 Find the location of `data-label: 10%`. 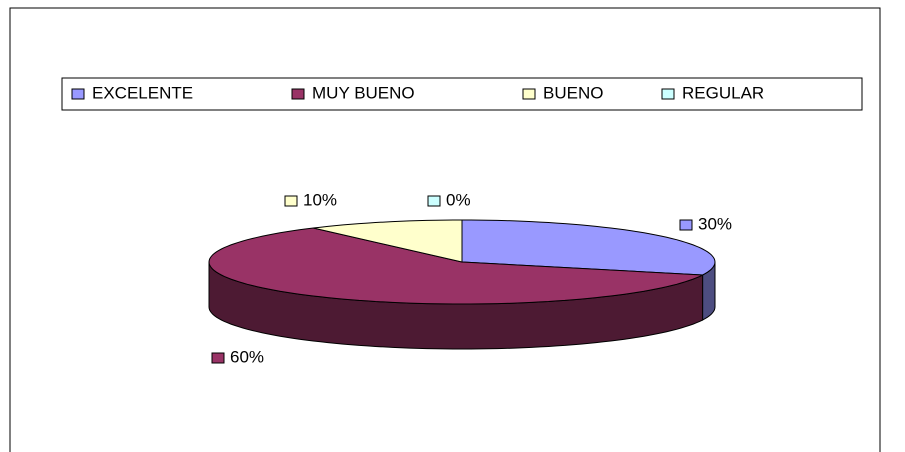

data-label: 10% is located at coordinates (320, 199).